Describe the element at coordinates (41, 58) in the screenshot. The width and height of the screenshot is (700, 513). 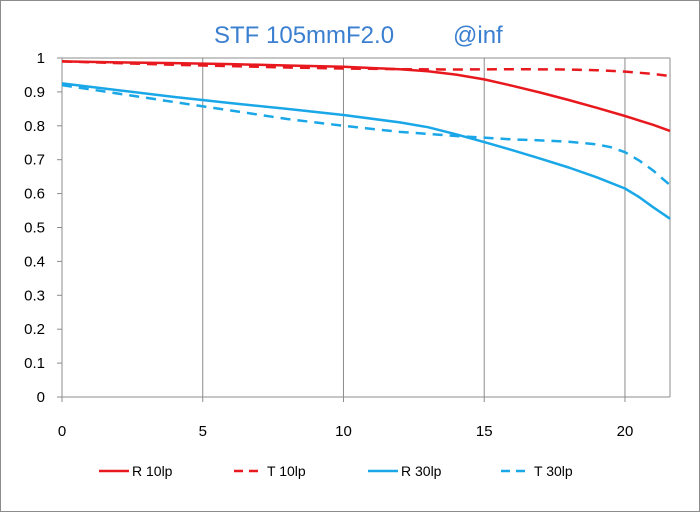
I see `y-tick-label-1: 1` at that location.